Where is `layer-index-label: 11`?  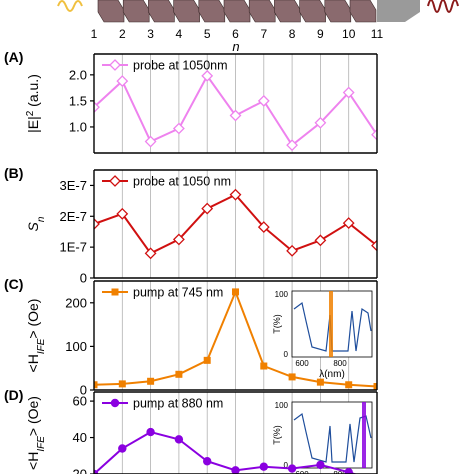
layer-index-label: 11 is located at coordinates (377, 34).